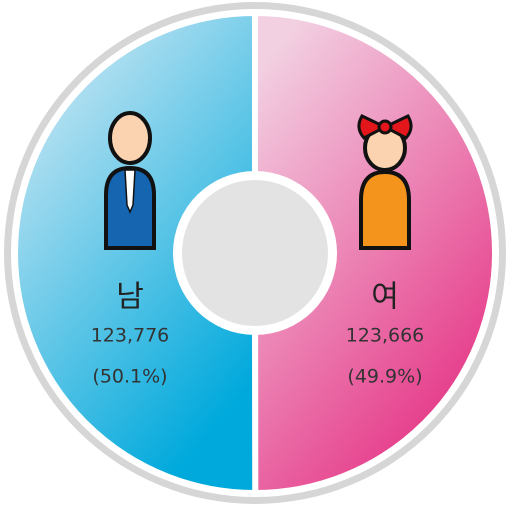 Image resolution: width=509 pixels, height=506 pixels. What do you see at coordinates (130, 180) in the screenshot?
I see `male-icon` at bounding box center [130, 180].